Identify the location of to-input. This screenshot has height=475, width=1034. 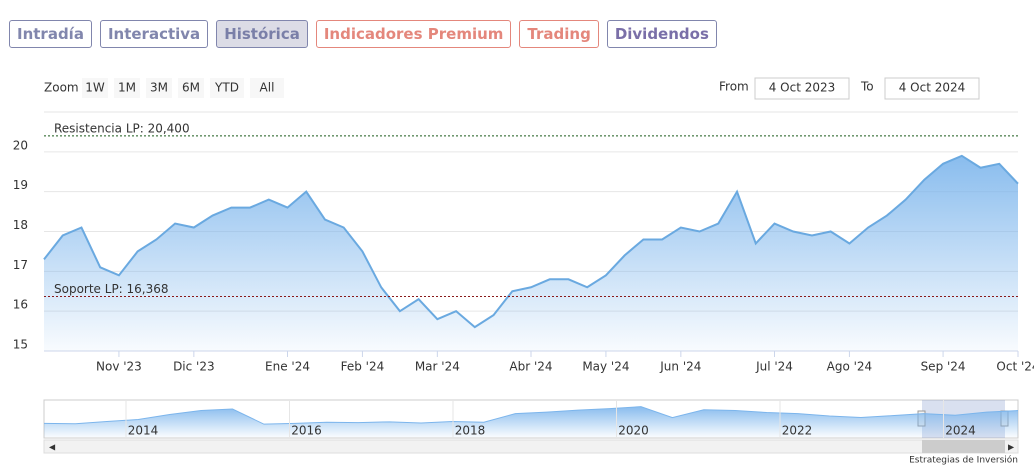
(932, 88).